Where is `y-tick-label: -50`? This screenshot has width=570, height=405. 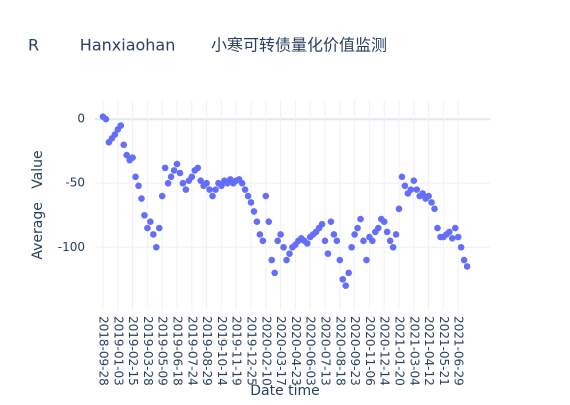 y-tick-label: -50 is located at coordinates (75, 183).